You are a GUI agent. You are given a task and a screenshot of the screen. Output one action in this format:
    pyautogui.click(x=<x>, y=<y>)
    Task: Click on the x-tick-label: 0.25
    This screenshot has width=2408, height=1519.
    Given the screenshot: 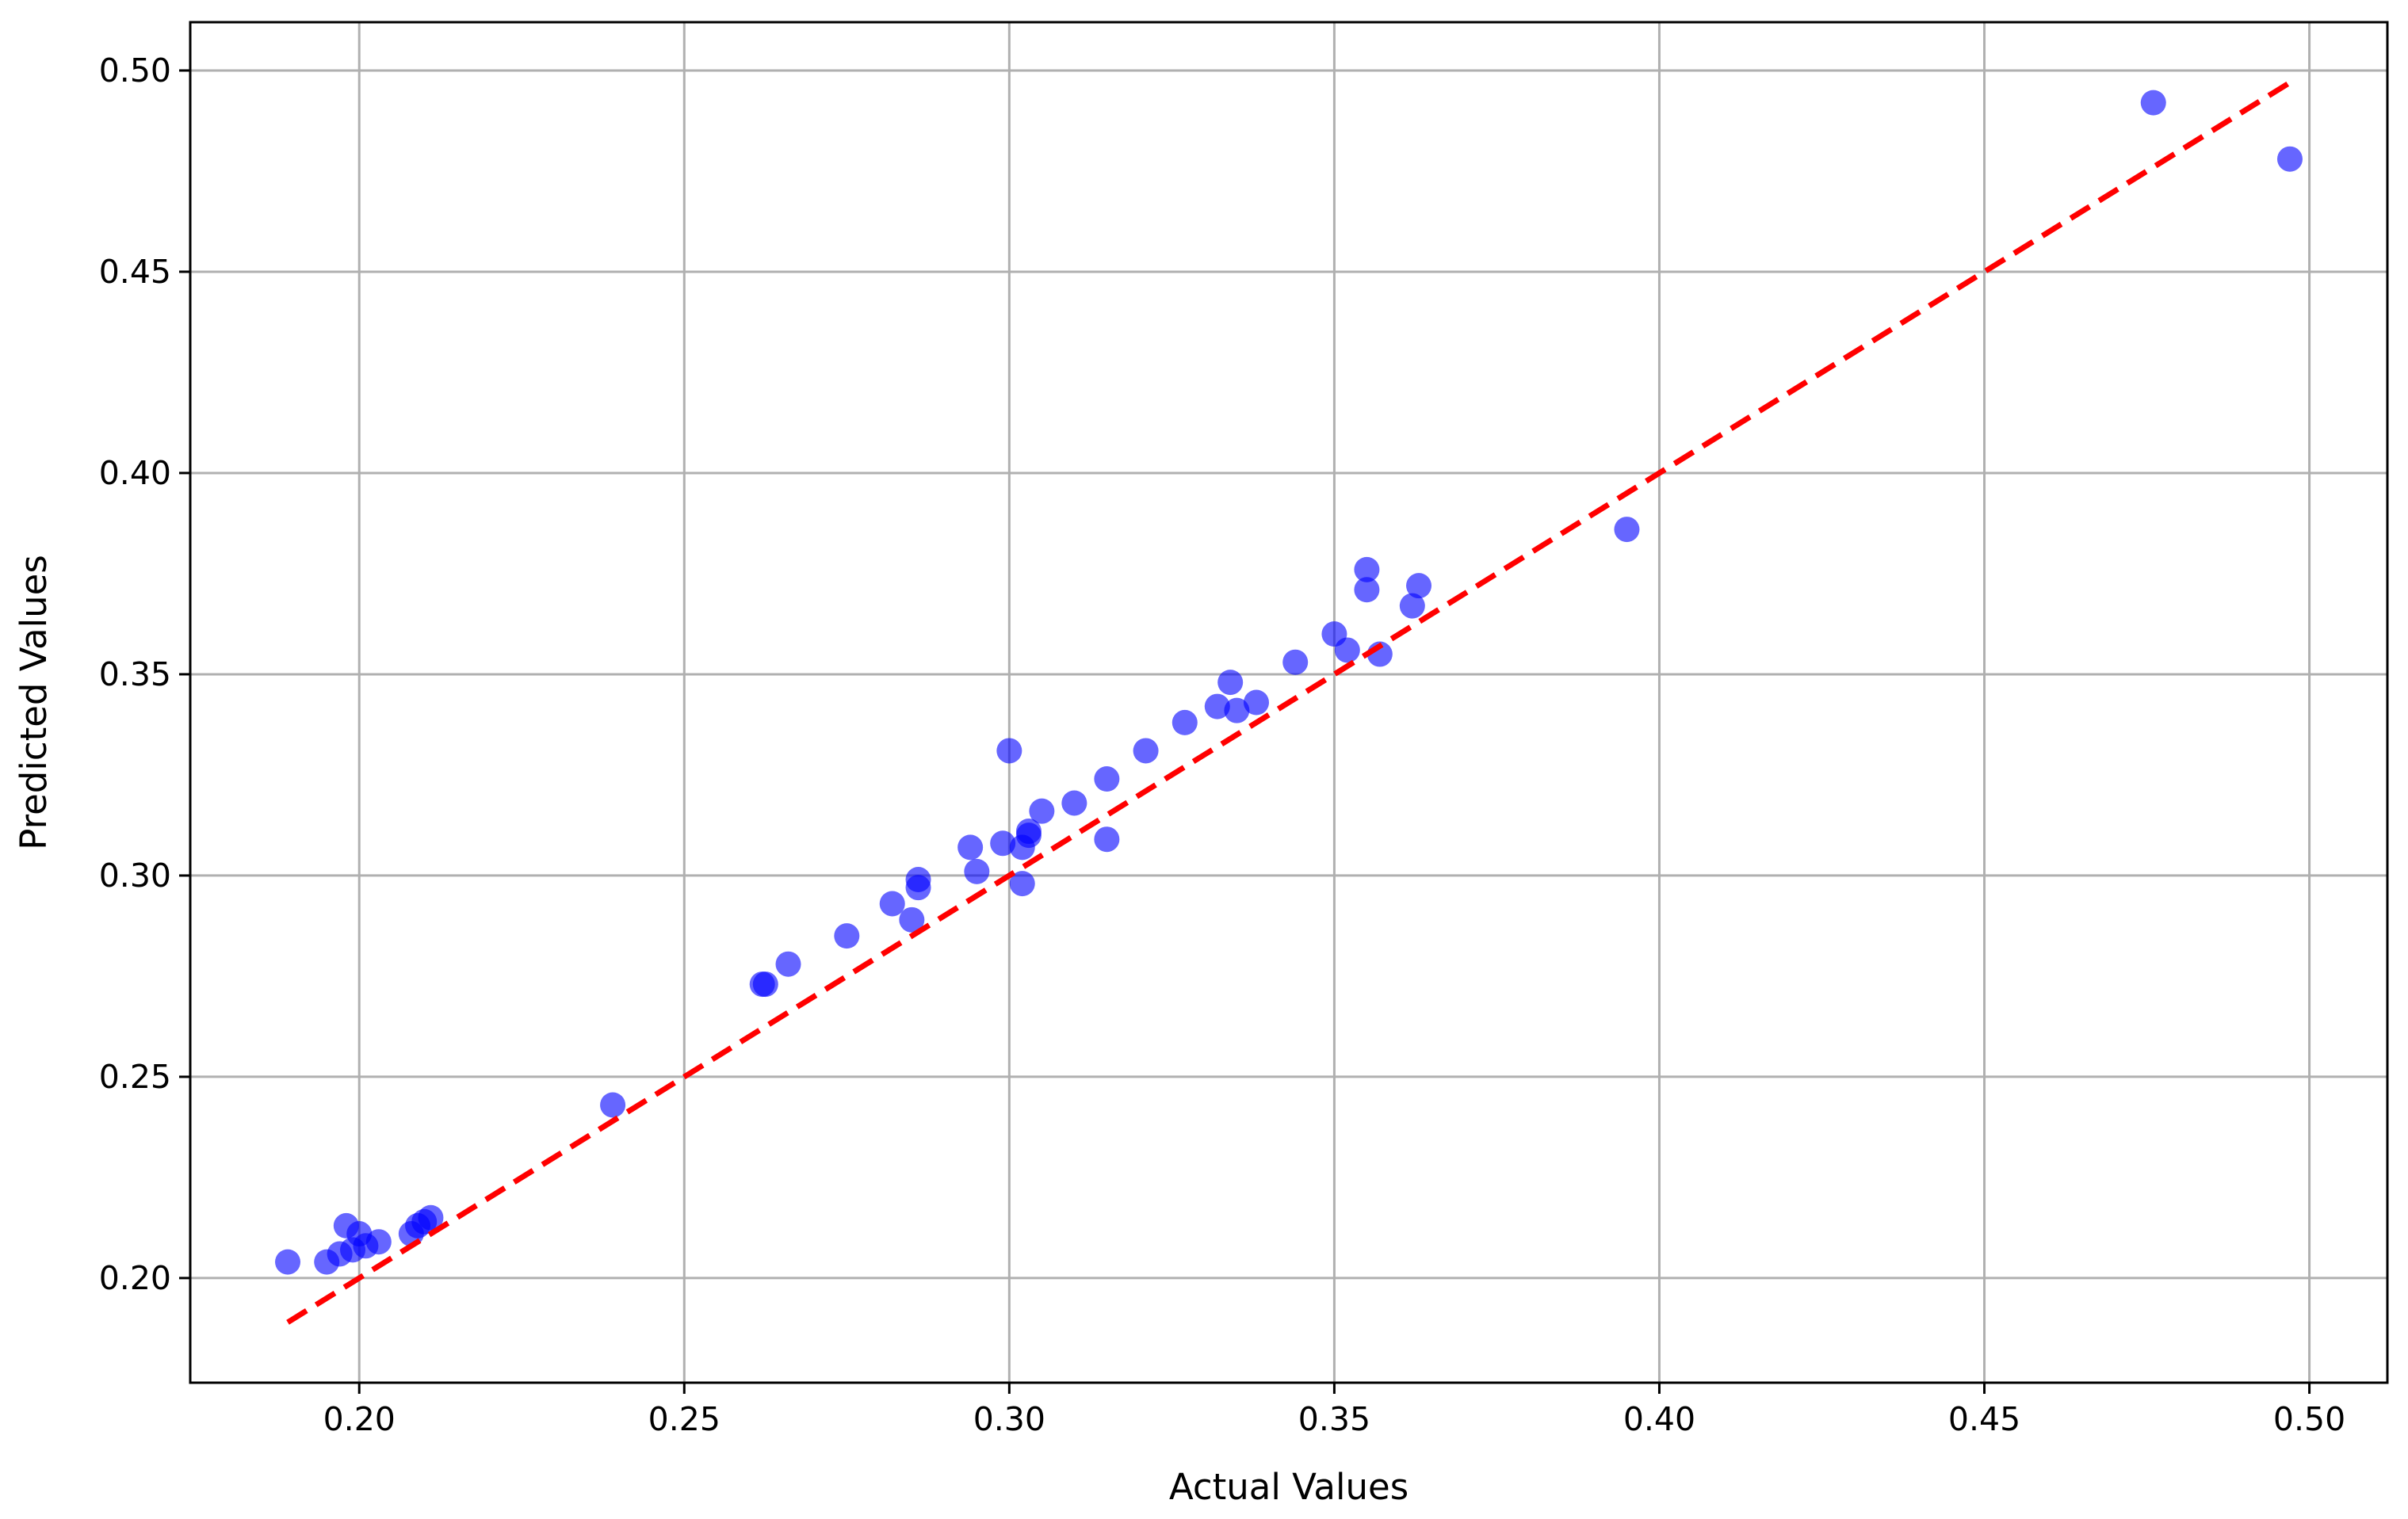 What is the action you would take?
    pyautogui.click(x=684, y=1419)
    